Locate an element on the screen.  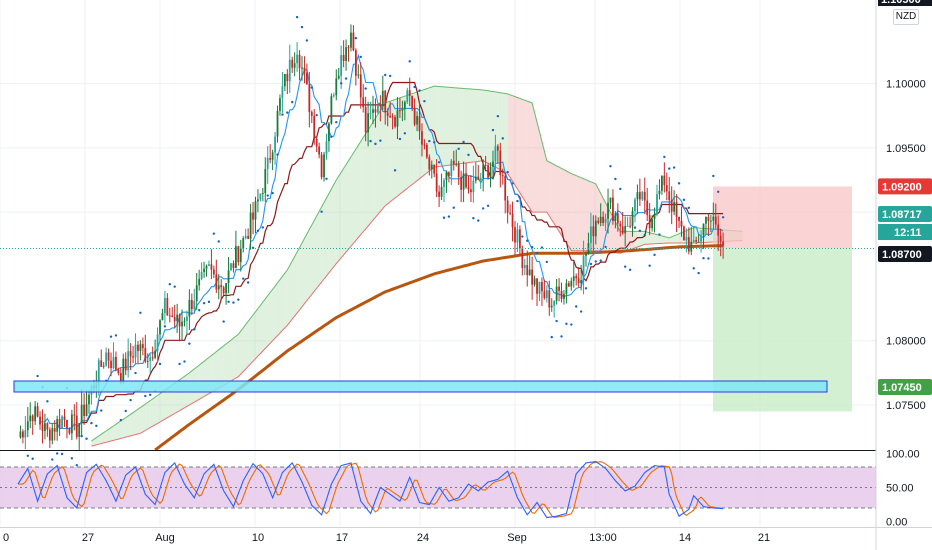
target-price-label is located at coordinates (905, 387).